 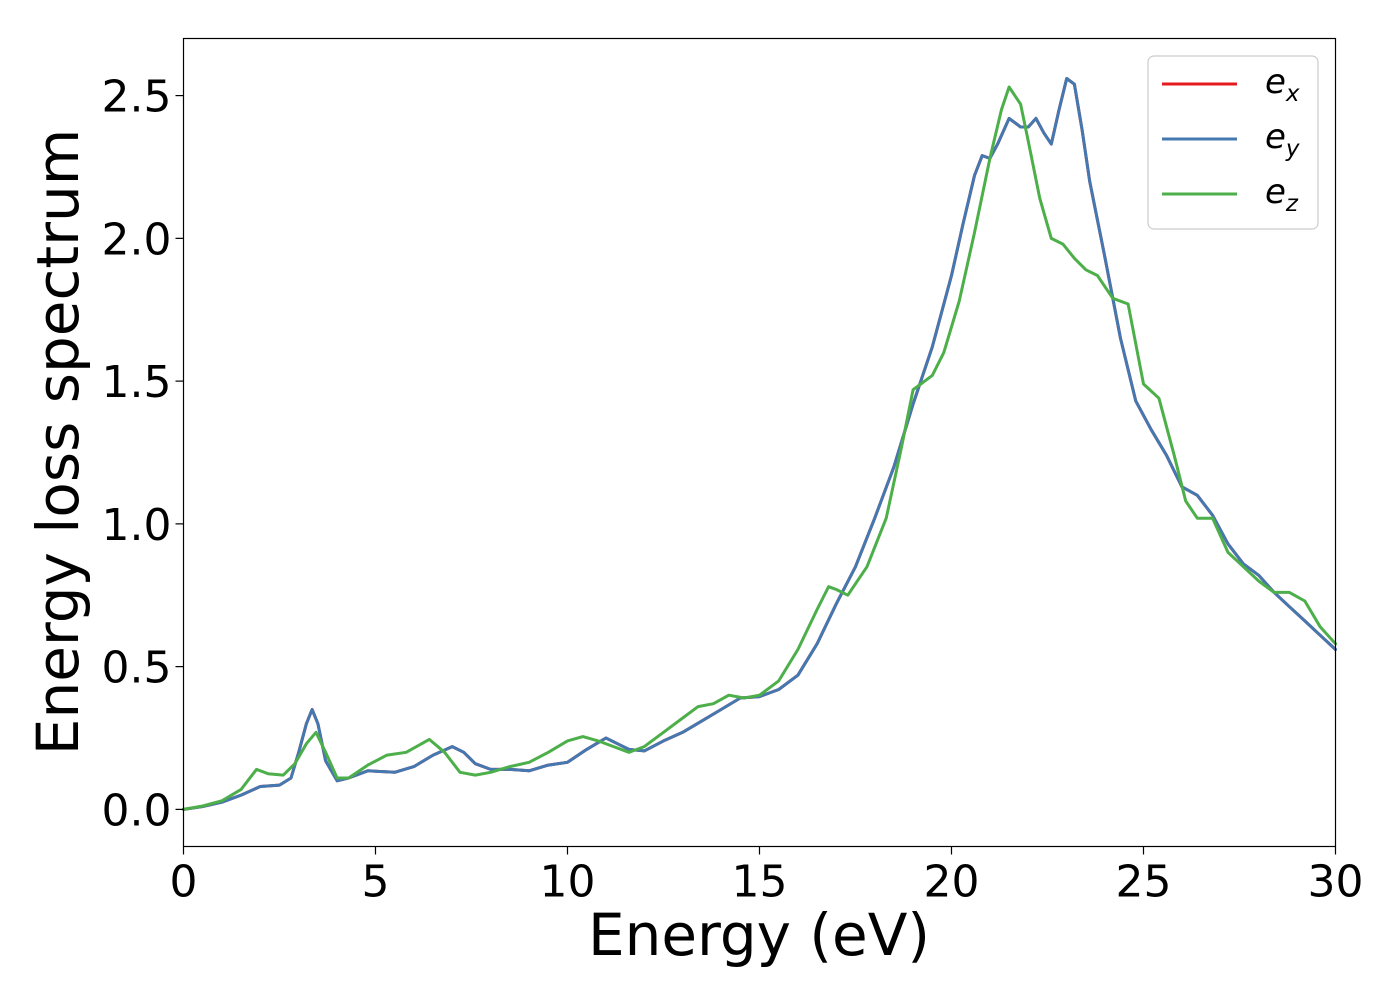 What do you see at coordinates (137, 525) in the screenshot?
I see `y-tick-label: 1.0` at bounding box center [137, 525].